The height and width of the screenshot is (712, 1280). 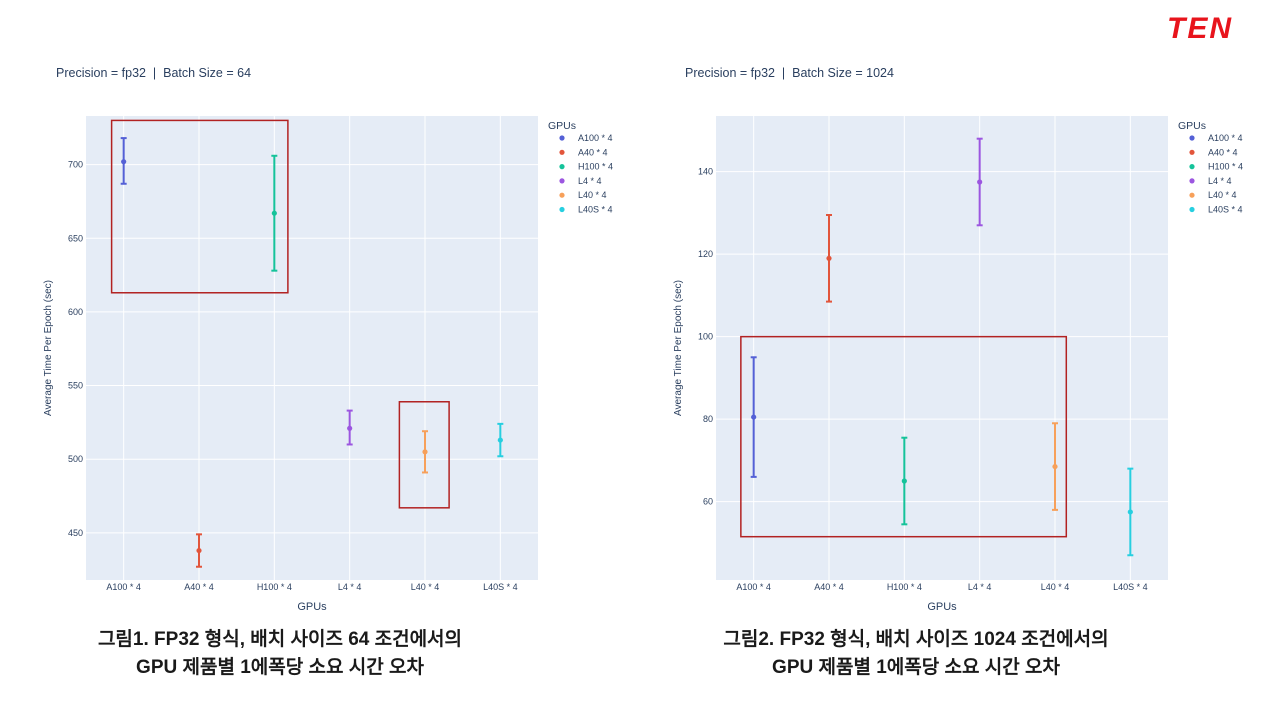 I want to click on caption2-line1: 그림2. FP32 형식, 배치 사이즈 1024 조건에서의, so click(x=916, y=639).